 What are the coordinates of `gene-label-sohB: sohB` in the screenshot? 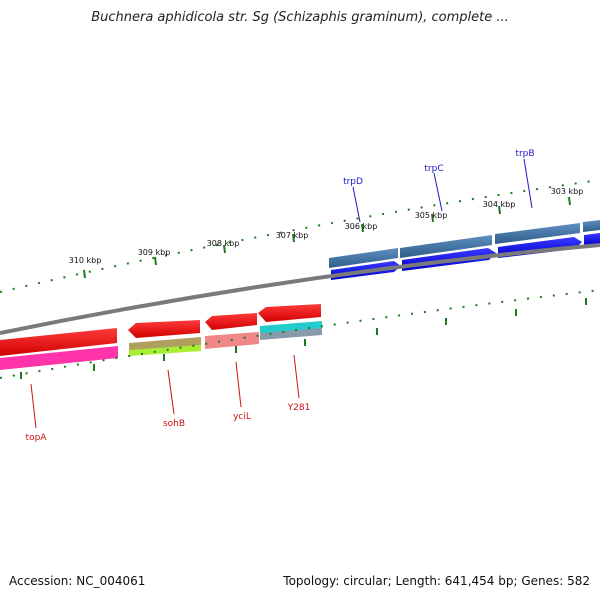 It's located at (174, 424).